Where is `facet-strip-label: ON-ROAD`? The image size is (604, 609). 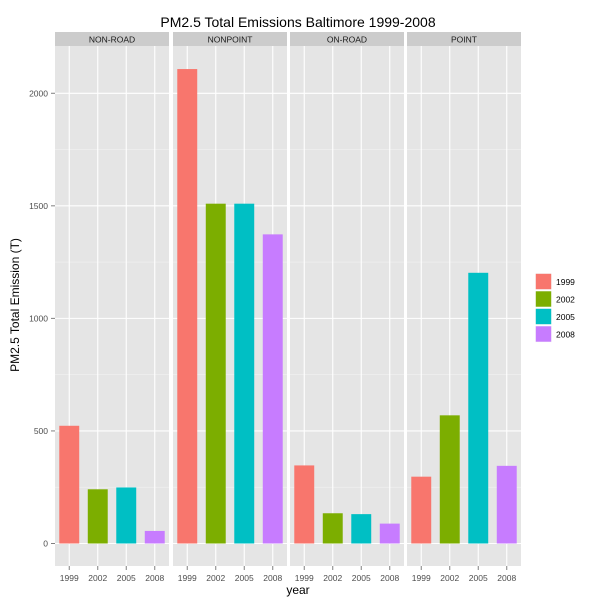
facet-strip-label: ON-ROAD is located at coordinates (347, 40).